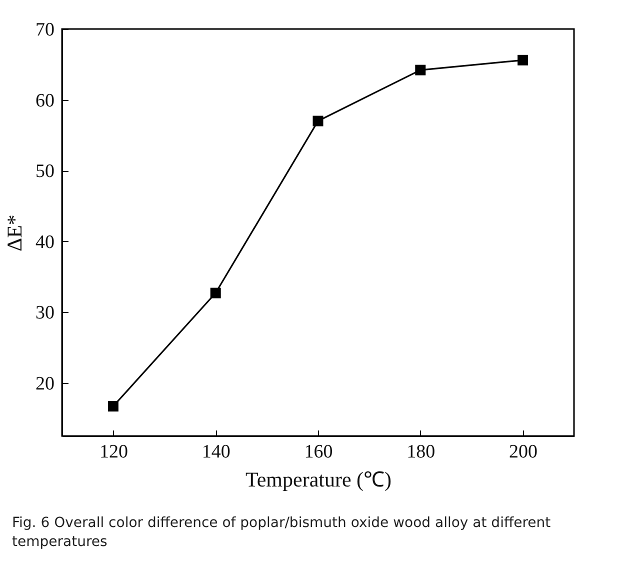  What do you see at coordinates (523, 452) in the screenshot?
I see `x-tick-label: 200` at bounding box center [523, 452].